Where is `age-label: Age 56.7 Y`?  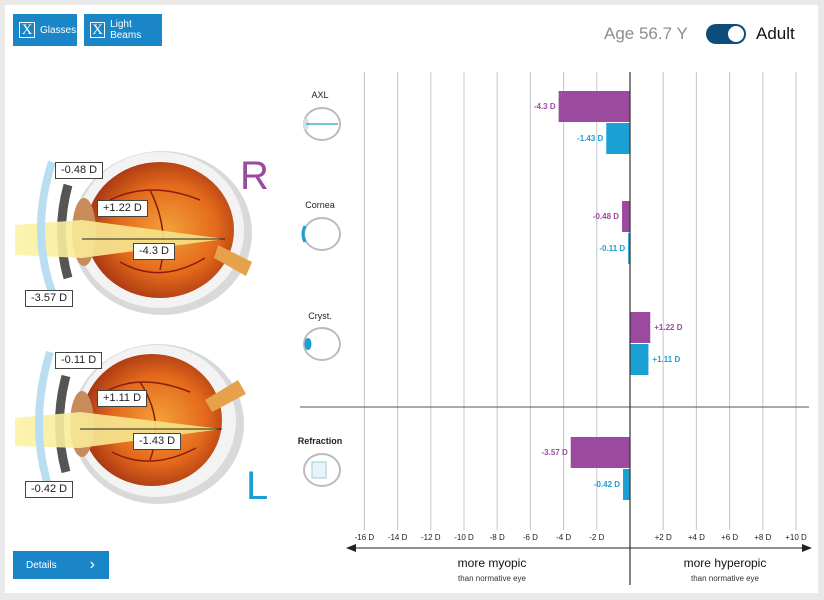 age-label: Age 56.7 Y is located at coordinates (646, 33).